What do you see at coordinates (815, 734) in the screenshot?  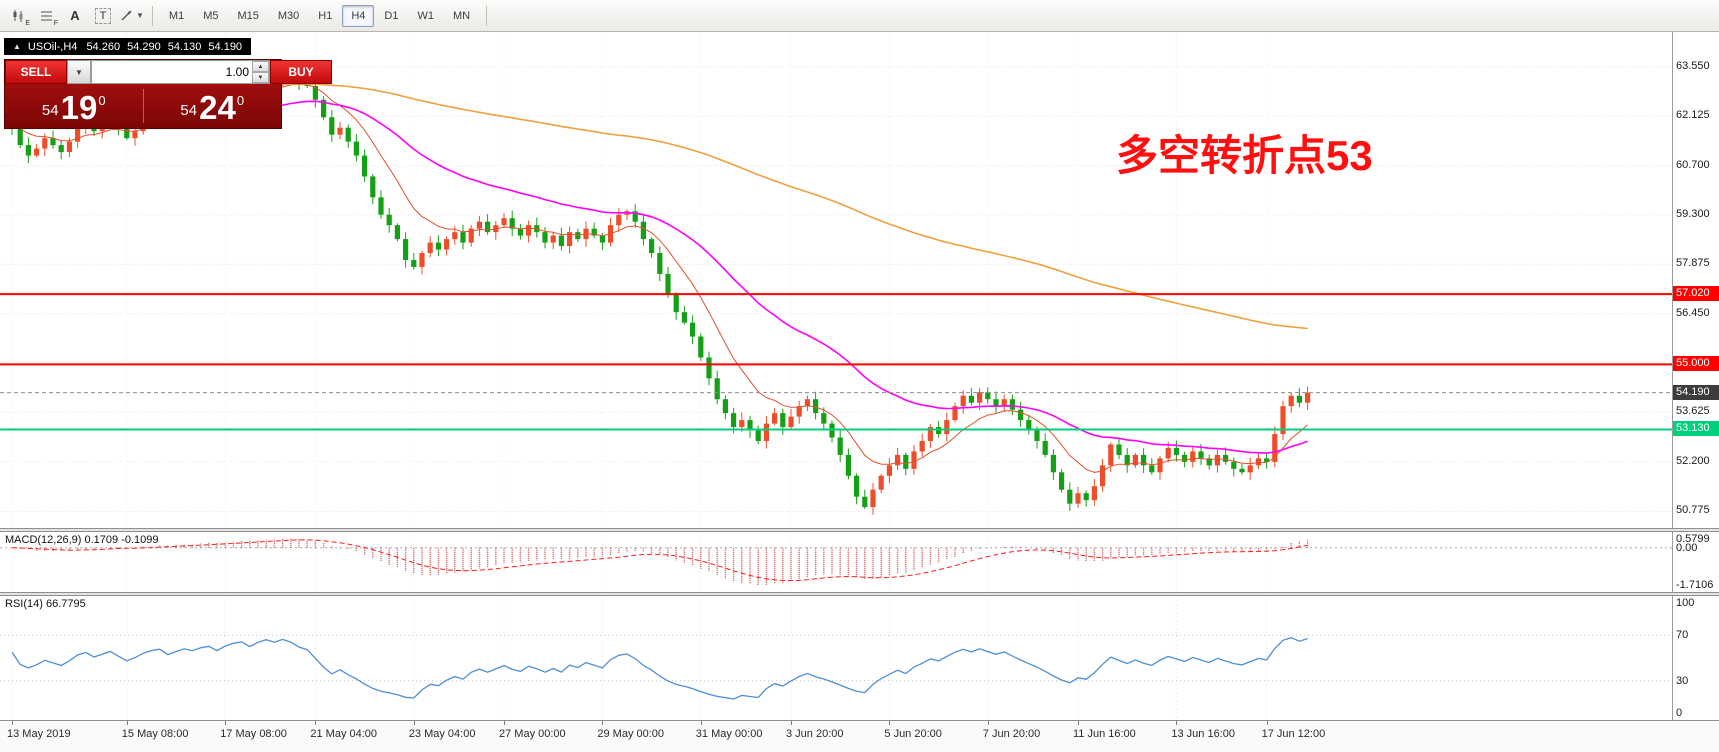 I see `time-axis-label: 3 Jun 20:00` at bounding box center [815, 734].